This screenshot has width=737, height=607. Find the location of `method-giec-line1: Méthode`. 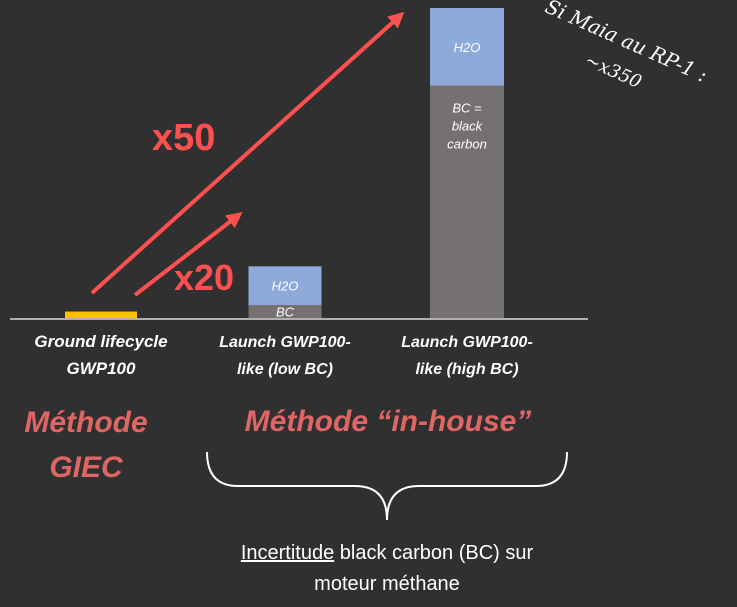

method-giec-line1: Méthode is located at coordinates (85, 422).